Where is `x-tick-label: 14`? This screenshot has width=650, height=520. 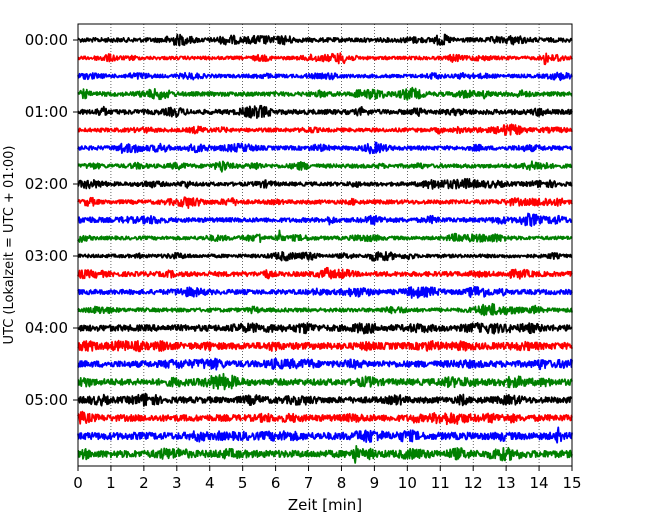
x-tick-label: 14 is located at coordinates (539, 483).